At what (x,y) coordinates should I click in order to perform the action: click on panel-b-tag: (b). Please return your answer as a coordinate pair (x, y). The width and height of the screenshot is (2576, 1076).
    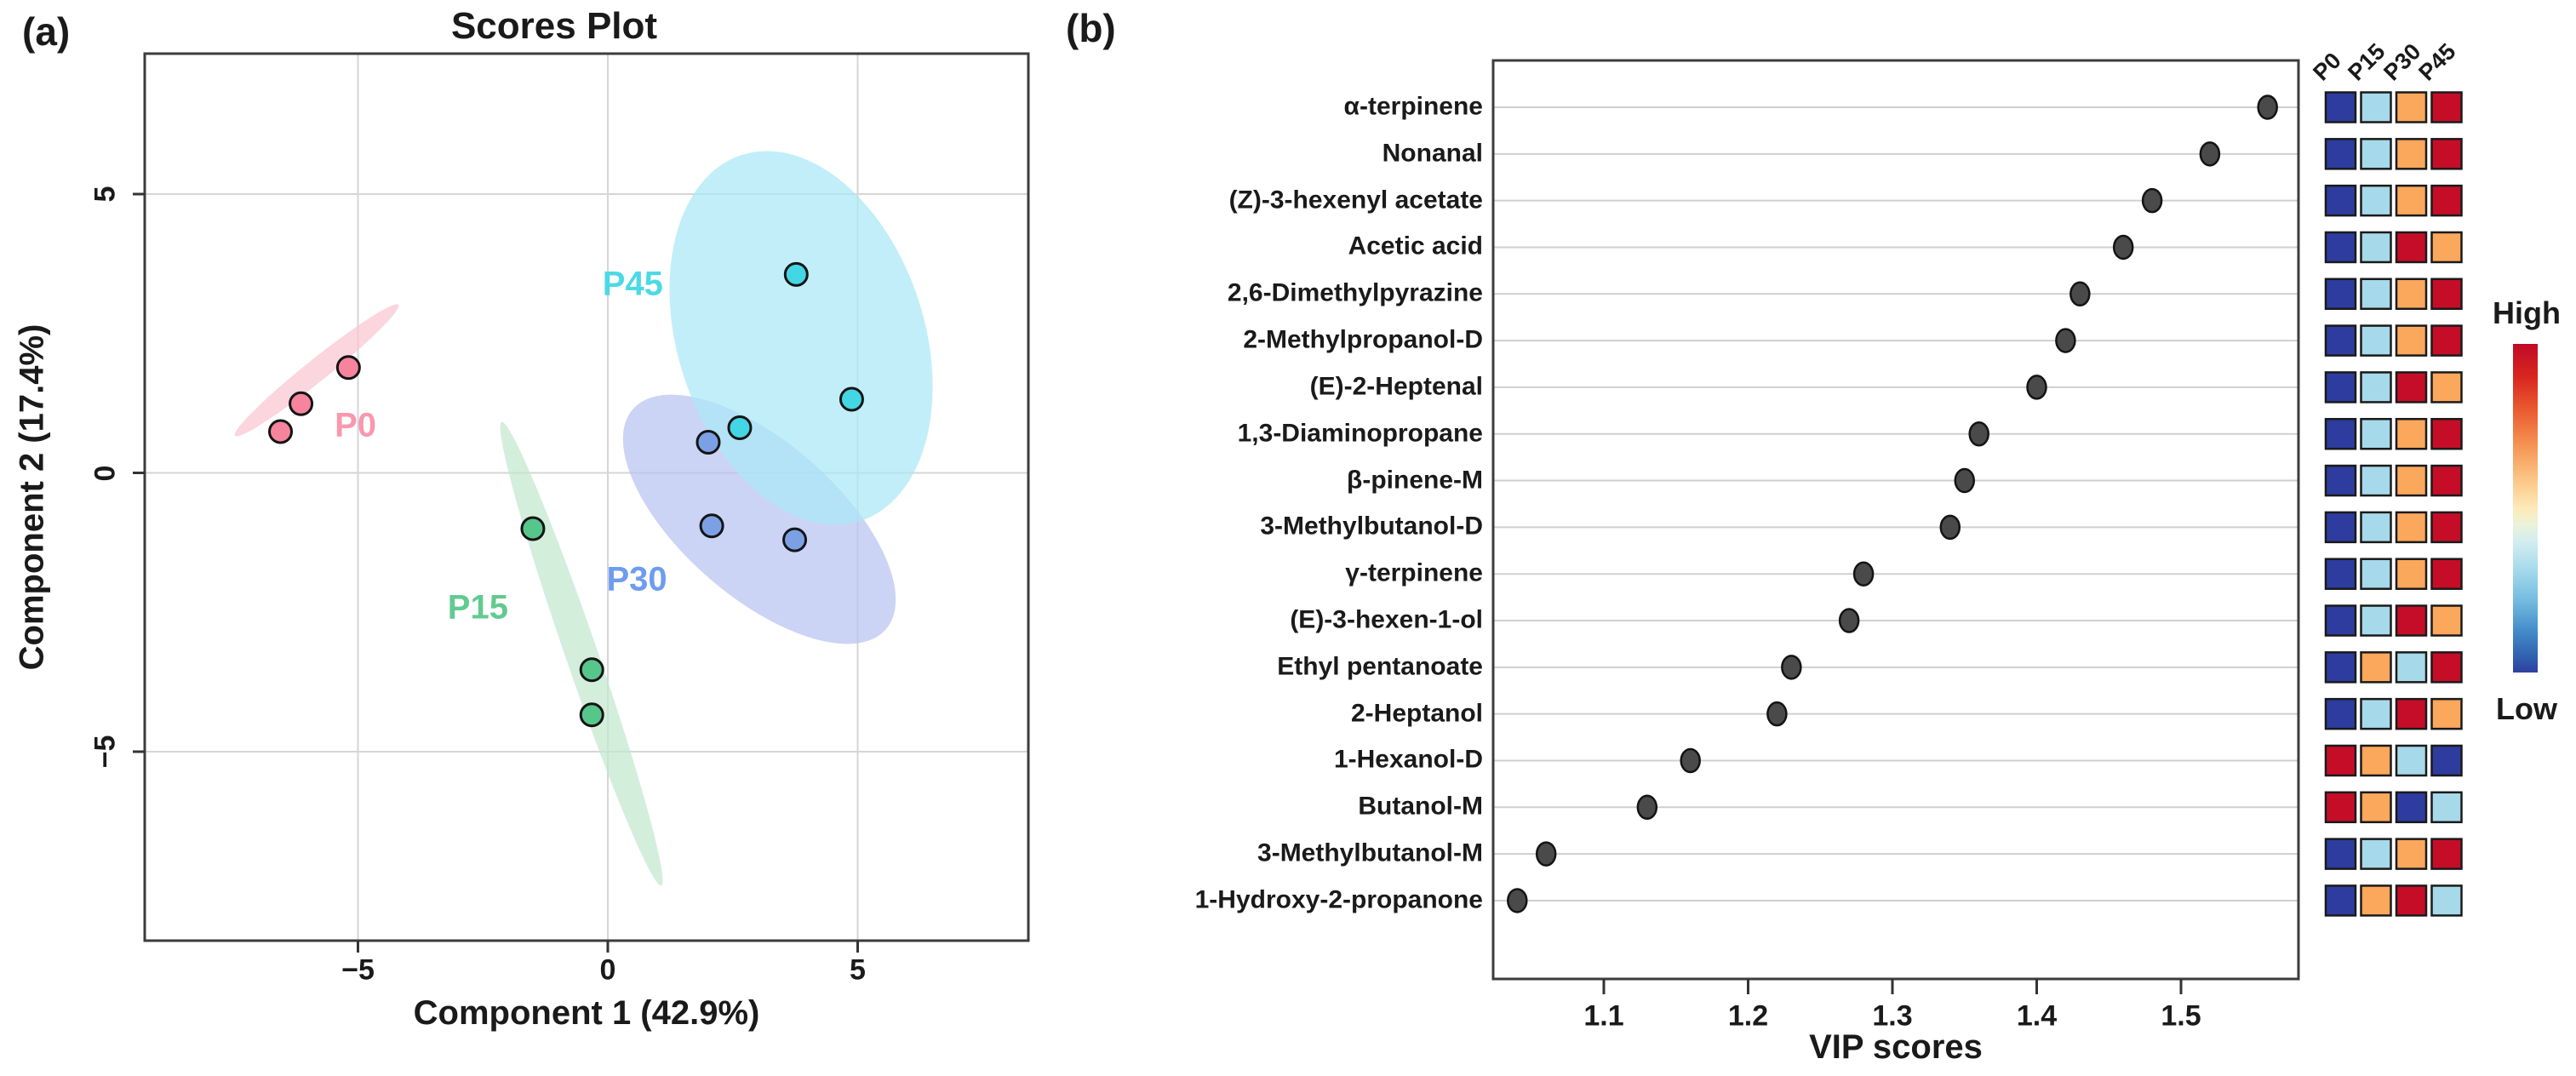
    Looking at the image, I should click on (1091, 28).